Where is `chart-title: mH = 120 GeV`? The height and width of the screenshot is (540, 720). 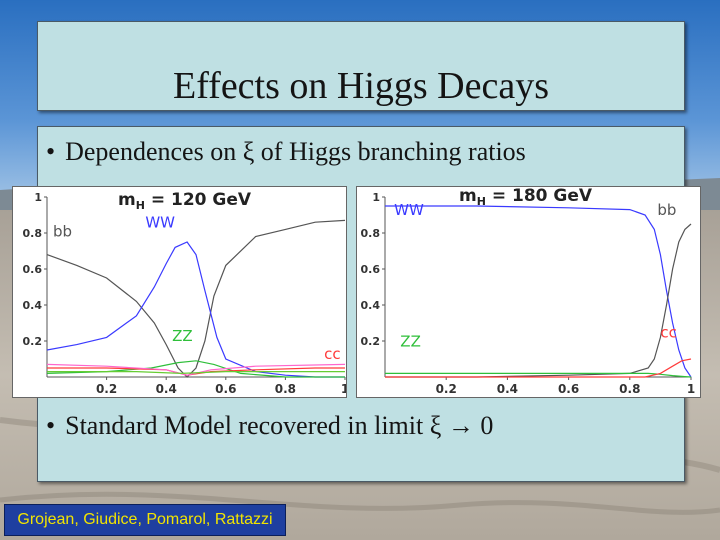
chart-title: mH = 120 GeV is located at coordinates (185, 201).